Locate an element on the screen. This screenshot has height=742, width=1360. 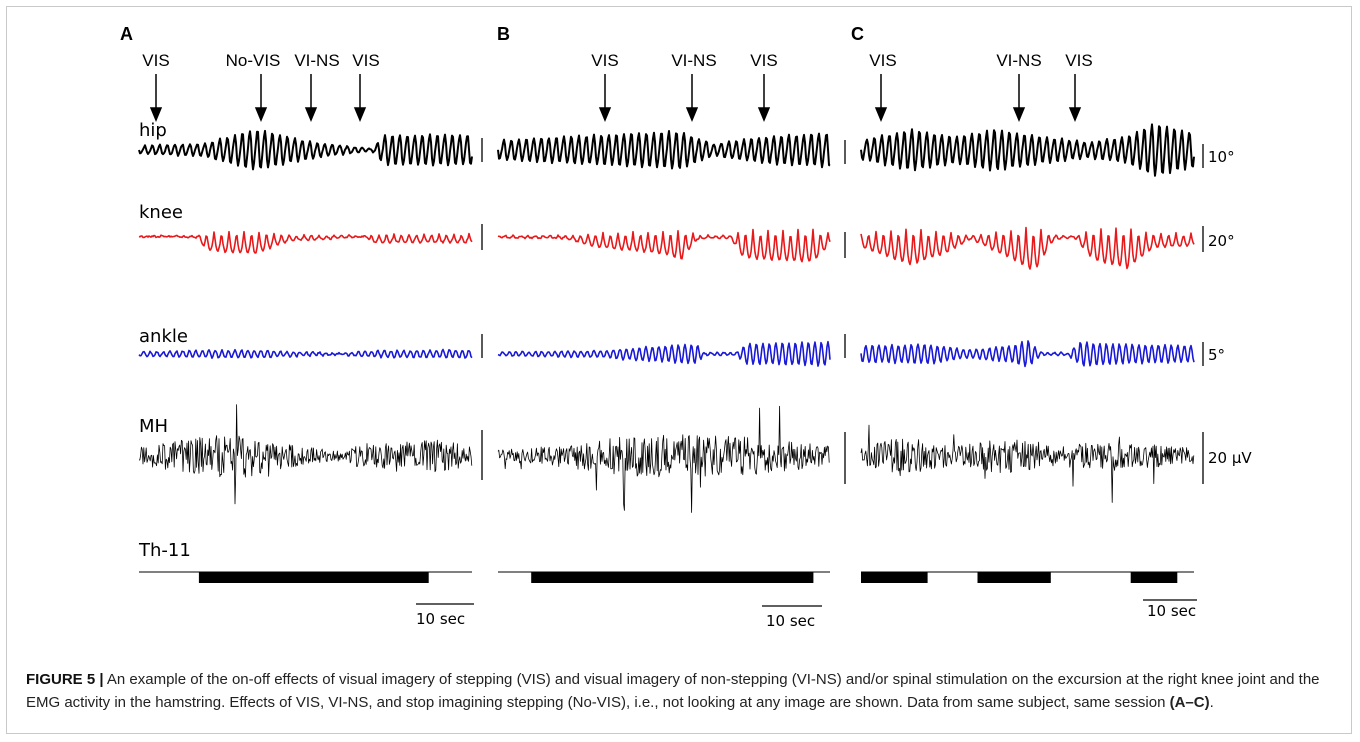
trace-mh-c is located at coordinates (1027, 463).